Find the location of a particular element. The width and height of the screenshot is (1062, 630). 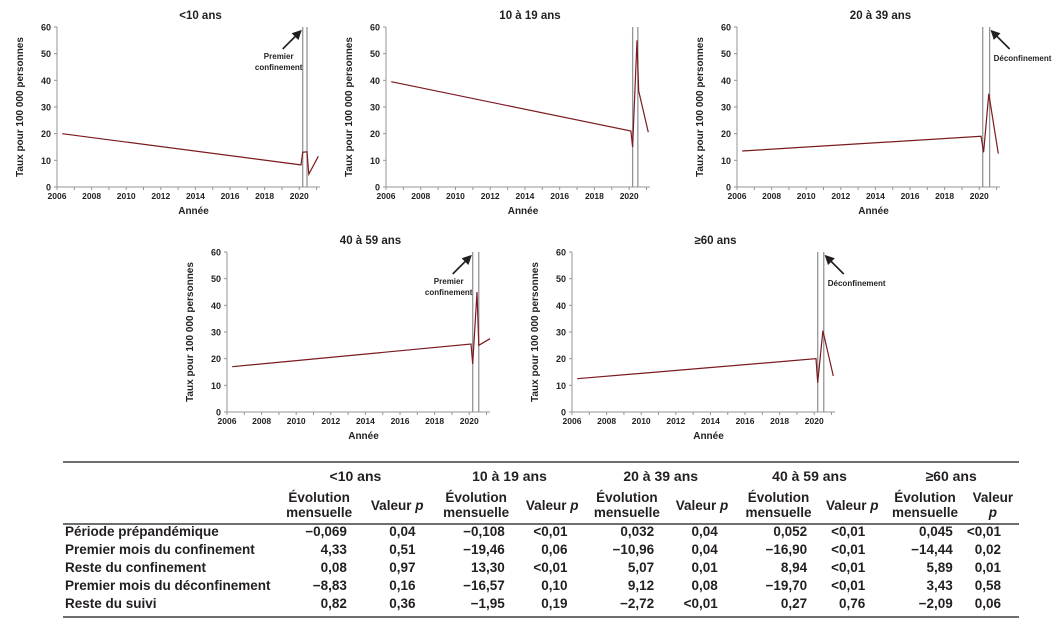

cell-evolution: 4,33 is located at coordinates (333, 549).